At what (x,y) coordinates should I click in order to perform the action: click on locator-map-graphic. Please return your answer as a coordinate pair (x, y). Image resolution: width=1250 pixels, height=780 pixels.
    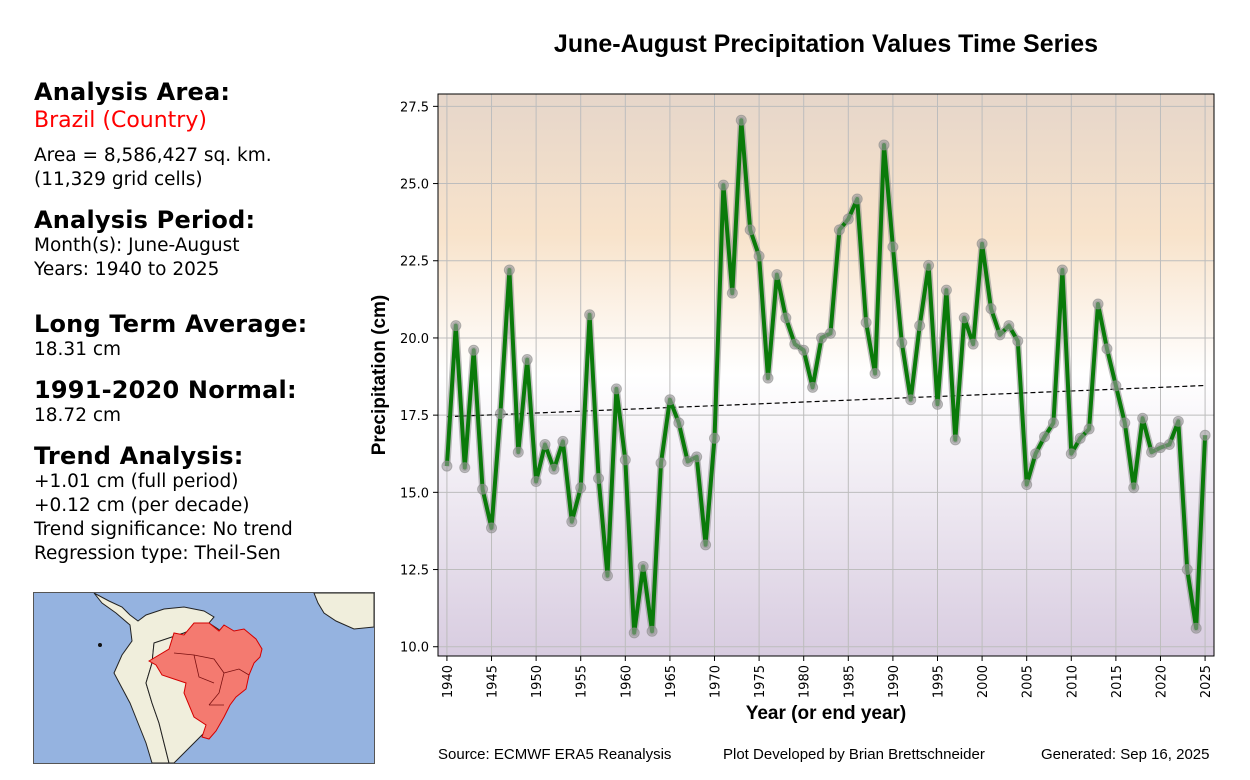
    Looking at the image, I should click on (233, 678).